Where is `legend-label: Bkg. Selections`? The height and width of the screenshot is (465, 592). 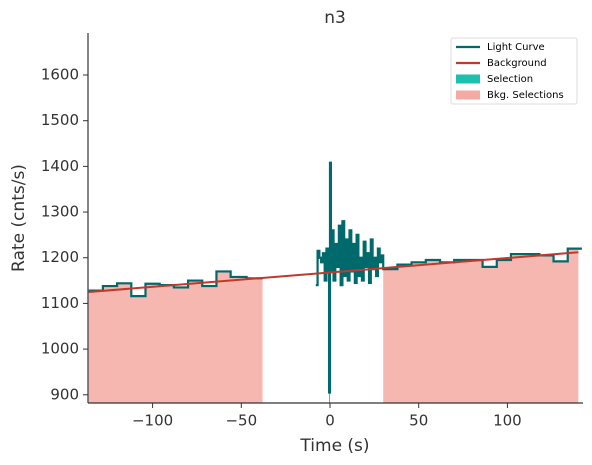
legend-label: Bkg. Selections is located at coordinates (525, 95).